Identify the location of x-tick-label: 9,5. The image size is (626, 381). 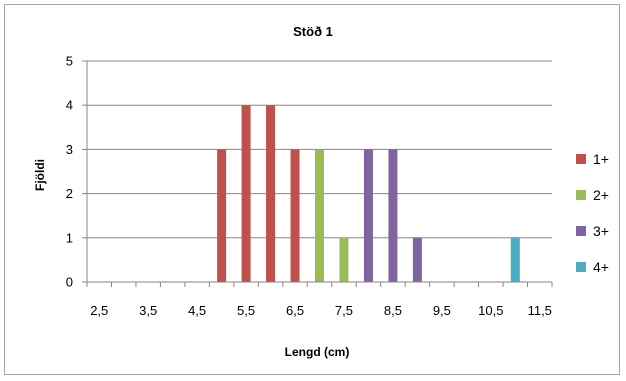
(442, 310).